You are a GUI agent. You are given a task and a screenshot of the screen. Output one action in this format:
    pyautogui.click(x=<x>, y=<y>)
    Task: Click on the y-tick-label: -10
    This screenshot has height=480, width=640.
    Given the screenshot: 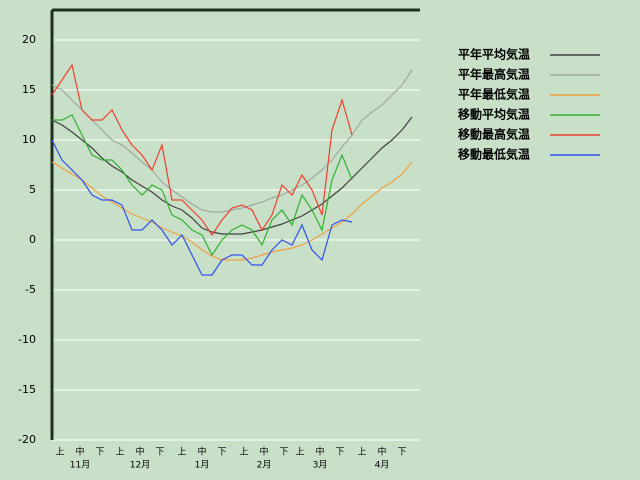 What is the action you would take?
    pyautogui.click(x=27, y=339)
    